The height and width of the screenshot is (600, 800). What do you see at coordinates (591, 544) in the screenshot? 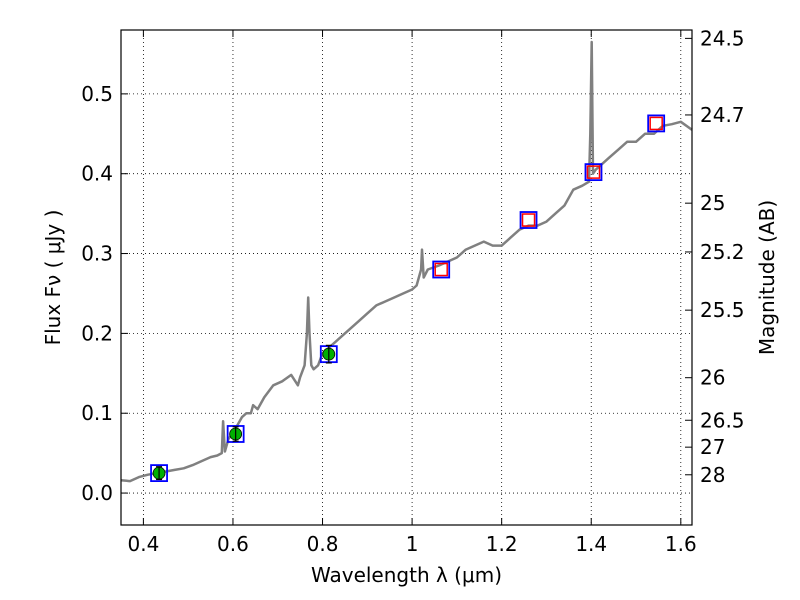
I see `x-tick-label: 1.4` at bounding box center [591, 544].